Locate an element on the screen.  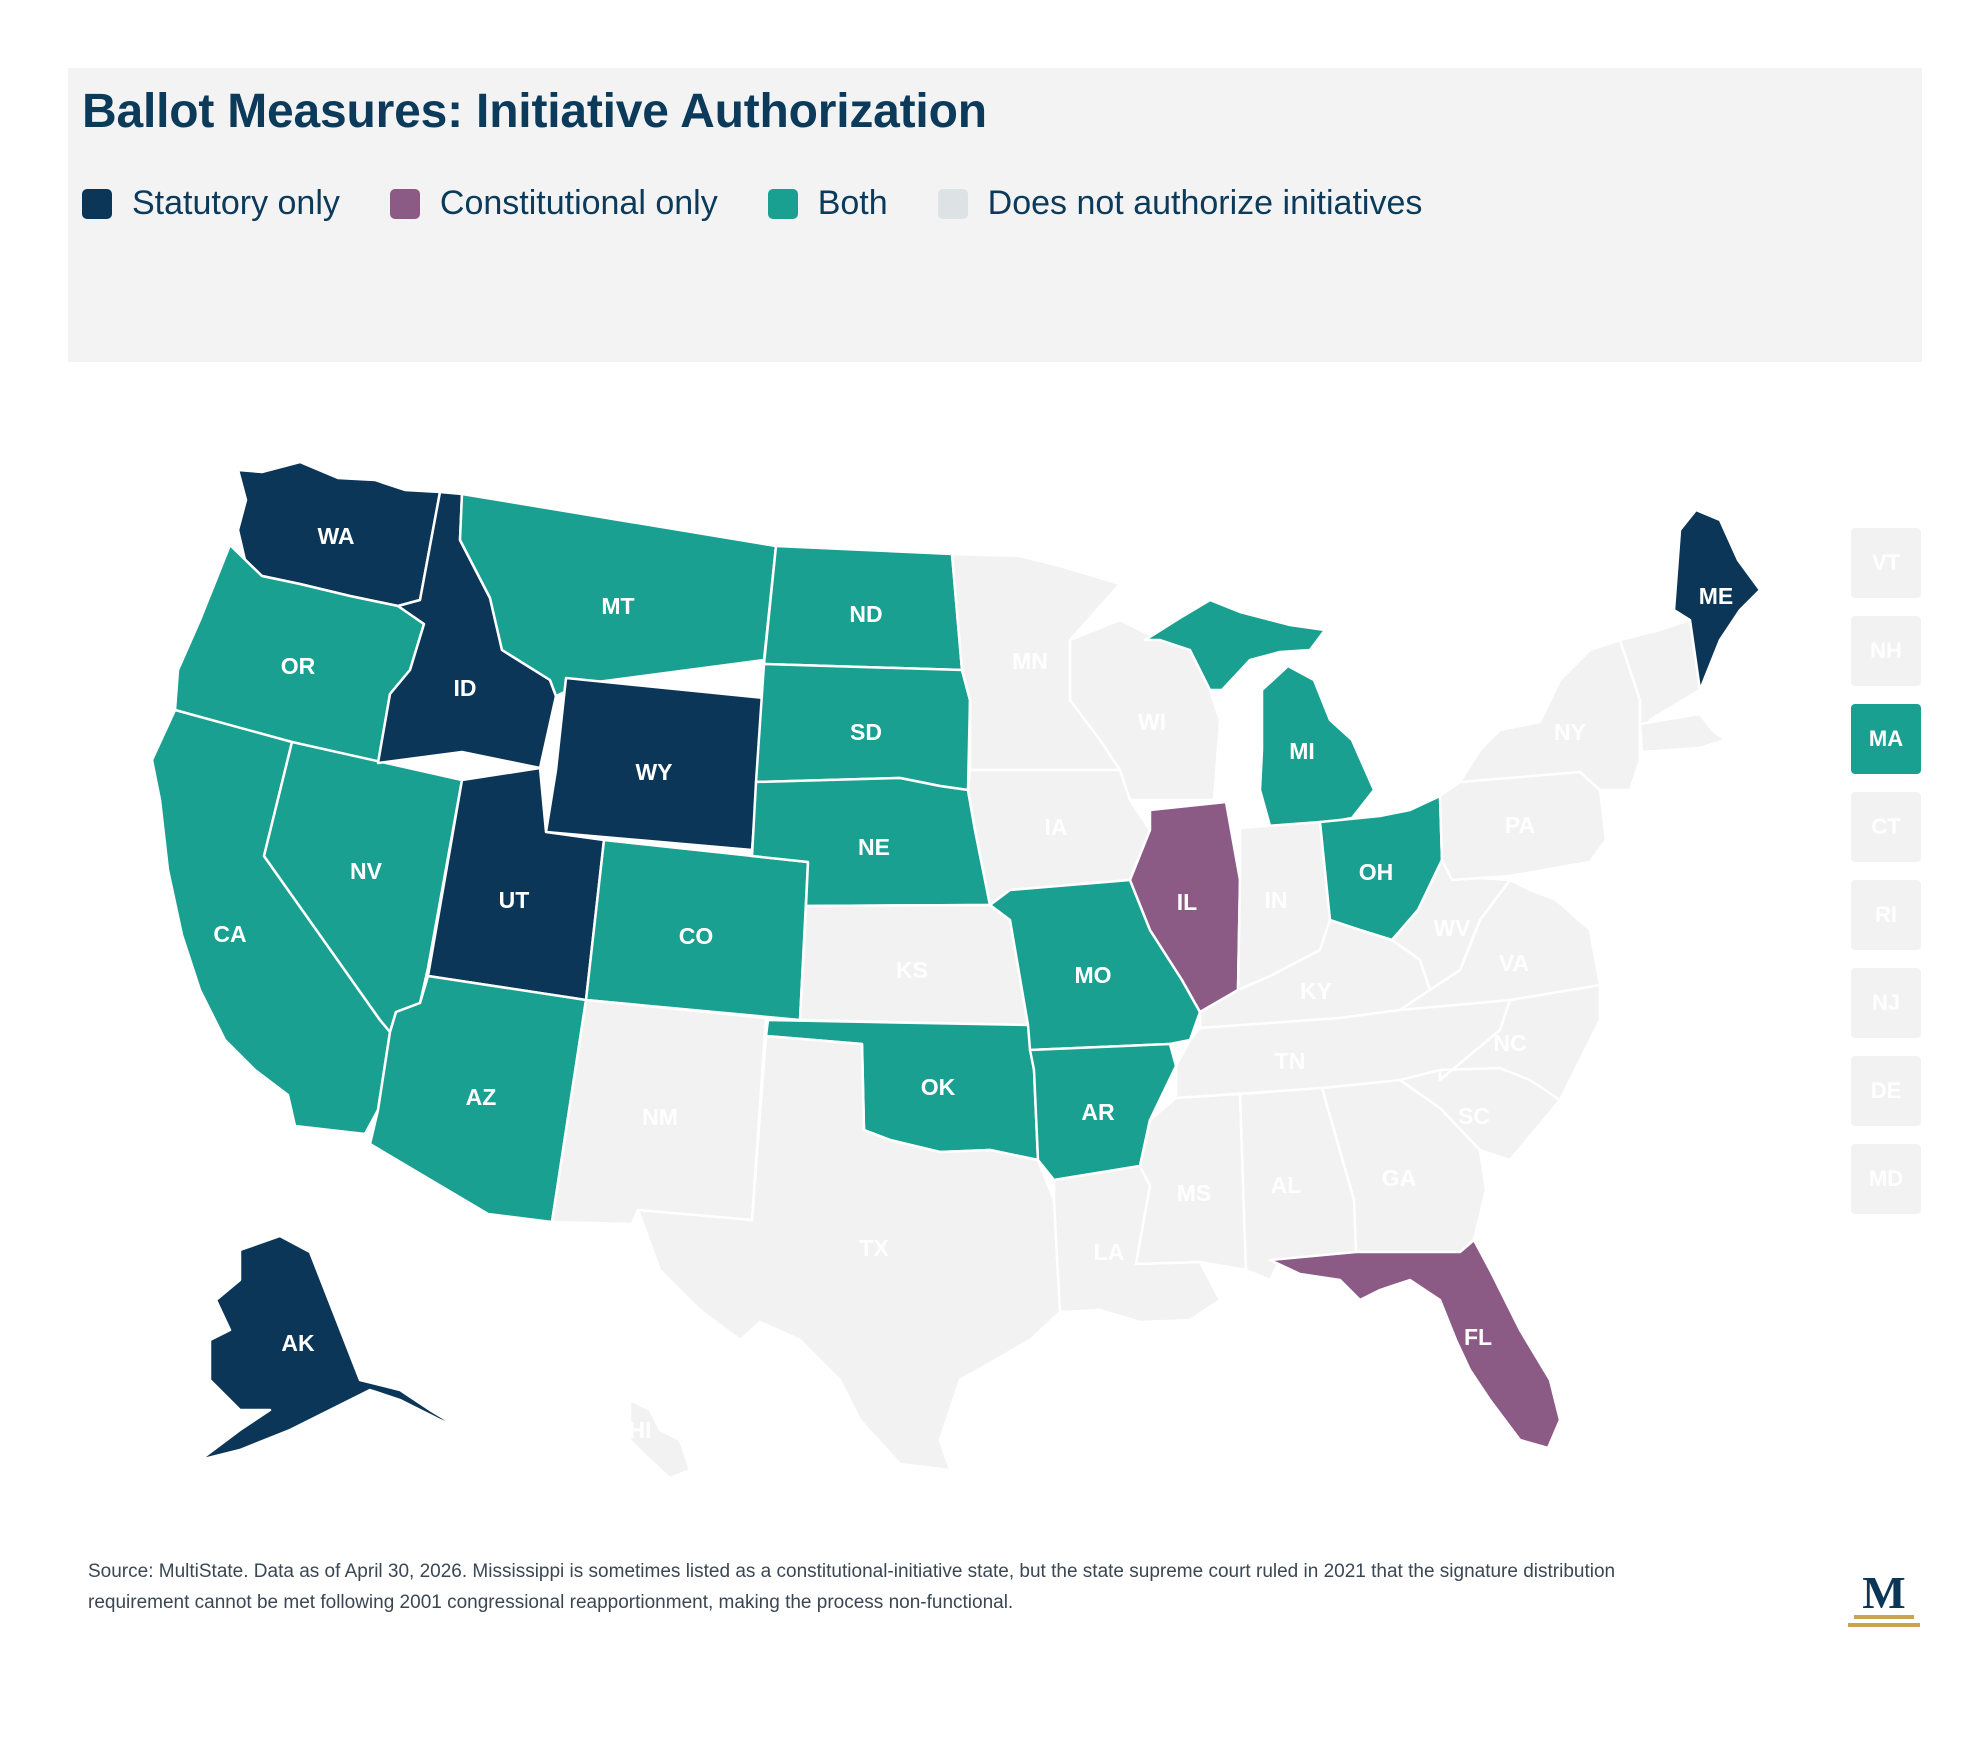
label-TX: TX is located at coordinates (874, 1248).